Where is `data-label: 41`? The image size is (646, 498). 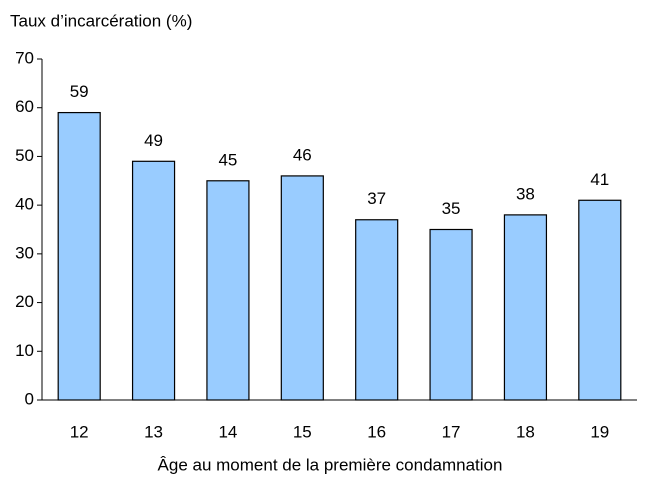 data-label: 41 is located at coordinates (599, 179).